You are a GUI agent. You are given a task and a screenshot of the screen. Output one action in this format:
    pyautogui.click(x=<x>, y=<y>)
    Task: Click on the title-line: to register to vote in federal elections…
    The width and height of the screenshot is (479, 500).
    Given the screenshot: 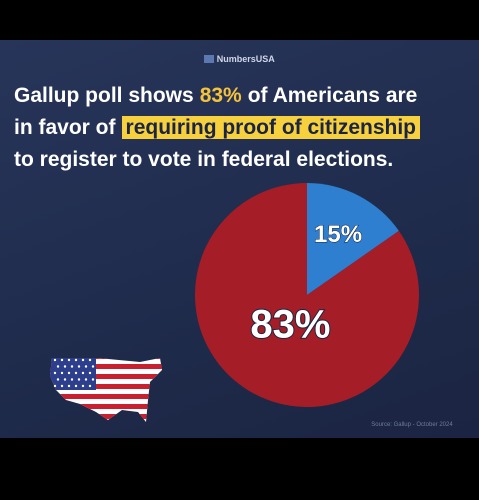 What is the action you would take?
    pyautogui.click(x=220, y=160)
    